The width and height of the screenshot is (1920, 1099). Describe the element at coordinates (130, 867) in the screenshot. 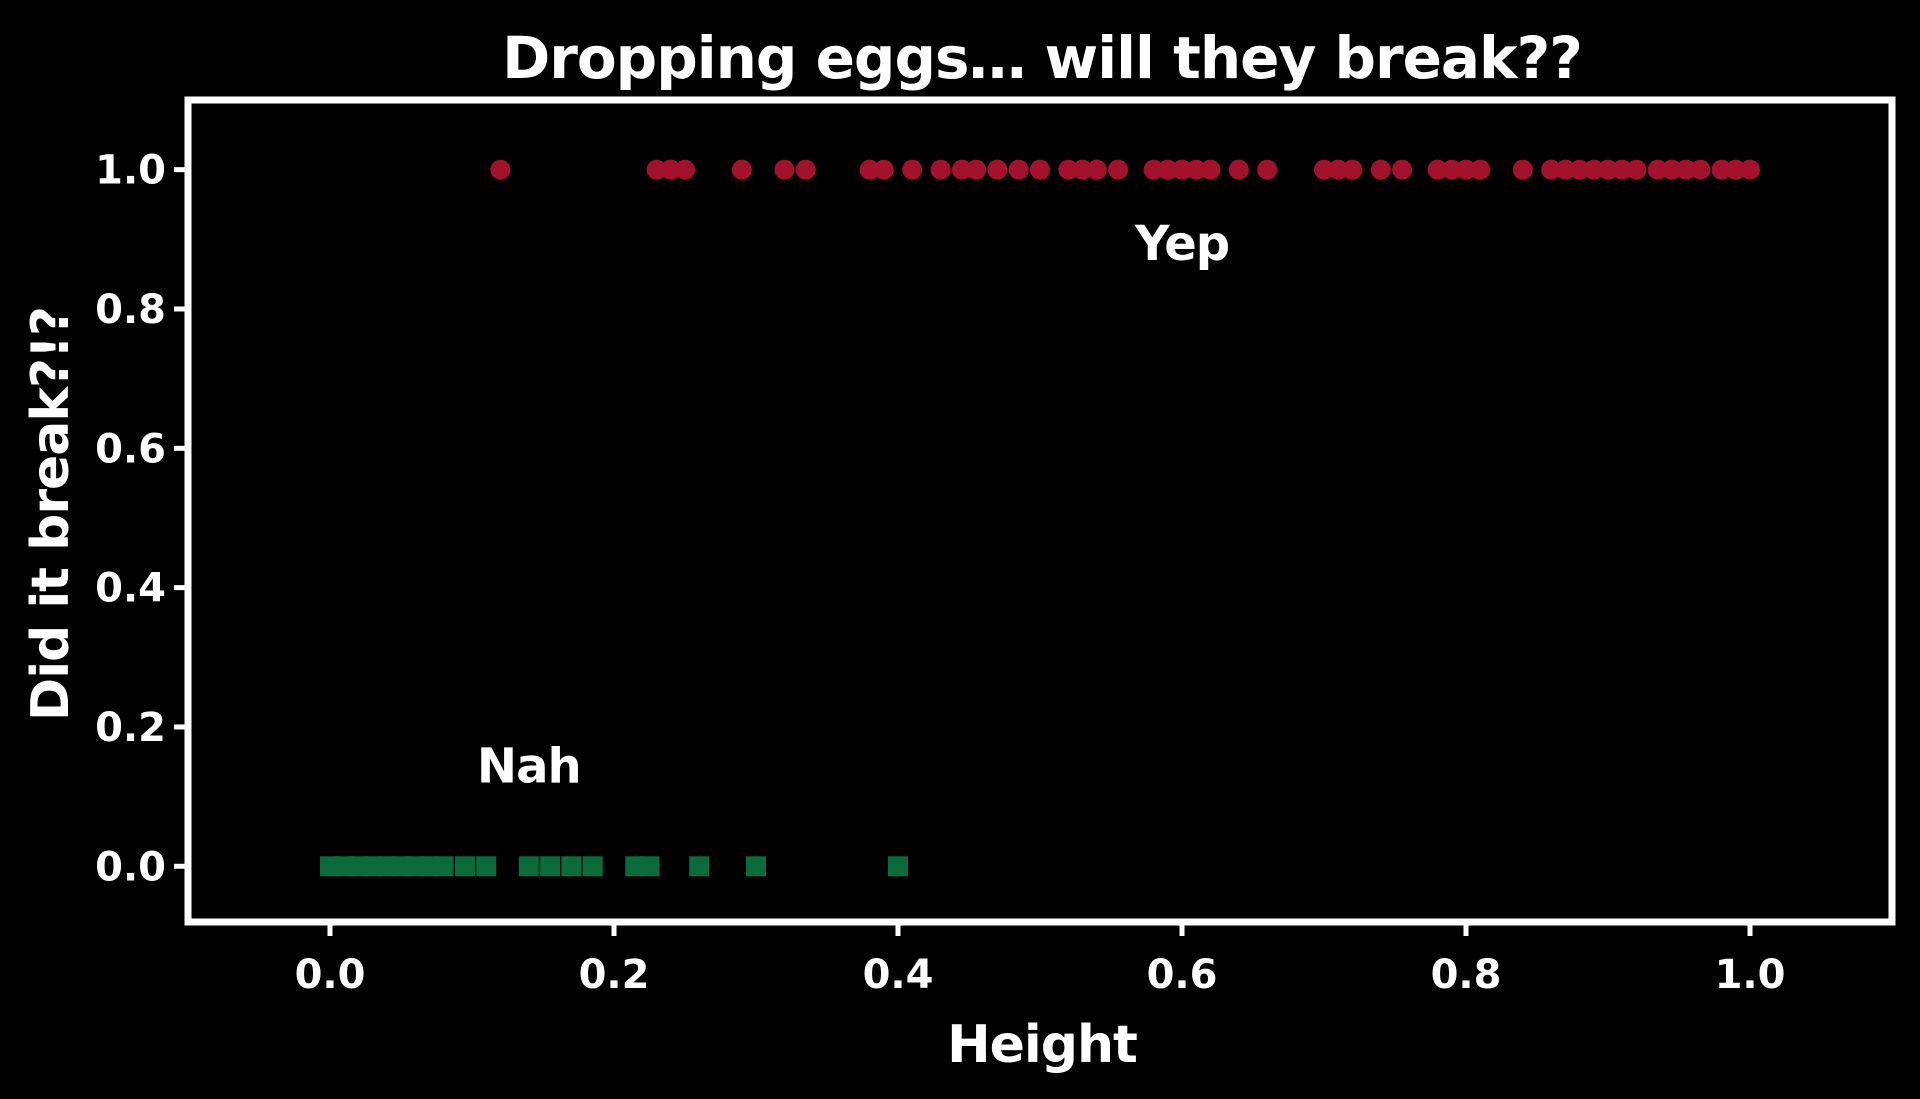

I see `y-tick-label: 0.0` at that location.